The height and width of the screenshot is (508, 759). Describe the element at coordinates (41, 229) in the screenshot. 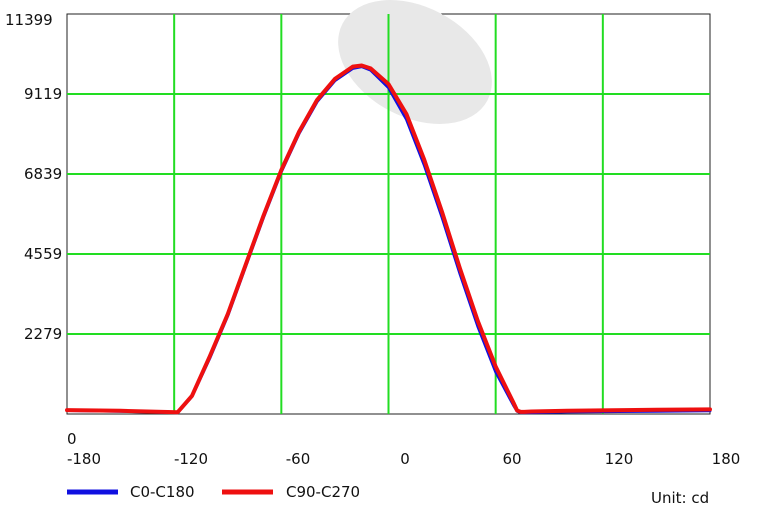

I see `y-tick-labels: 0 2279 4559 6839 9119 11399` at that location.